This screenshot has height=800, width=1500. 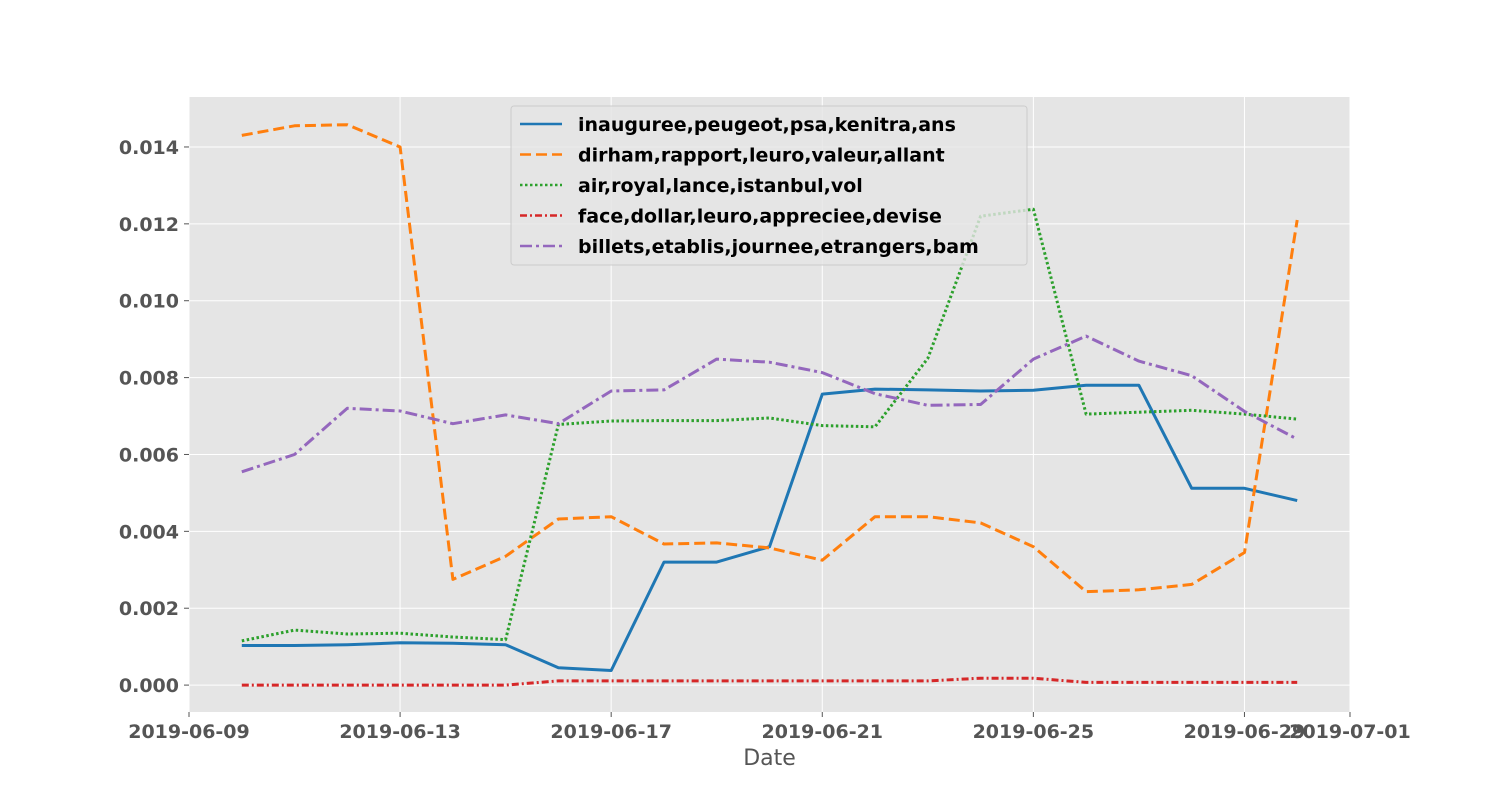 I want to click on legend-box, so click(x=769, y=185).